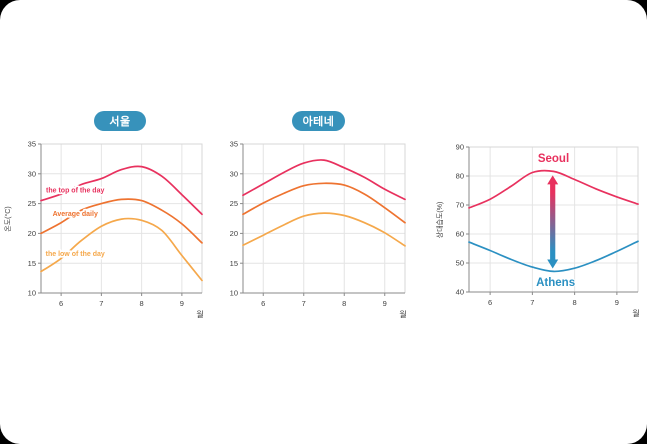  I want to click on y-tick-label: 50, so click(460, 263).